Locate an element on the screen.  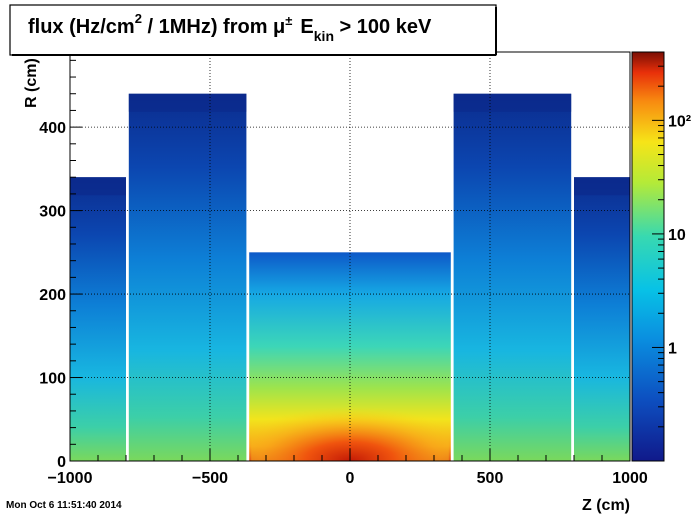
heatmap-region-outer-high-left is located at coordinates (187, 277).